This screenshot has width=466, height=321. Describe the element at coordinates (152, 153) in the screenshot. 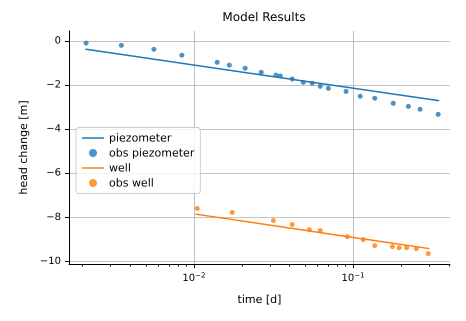

I see `legend-label: obs piezometer` at that location.